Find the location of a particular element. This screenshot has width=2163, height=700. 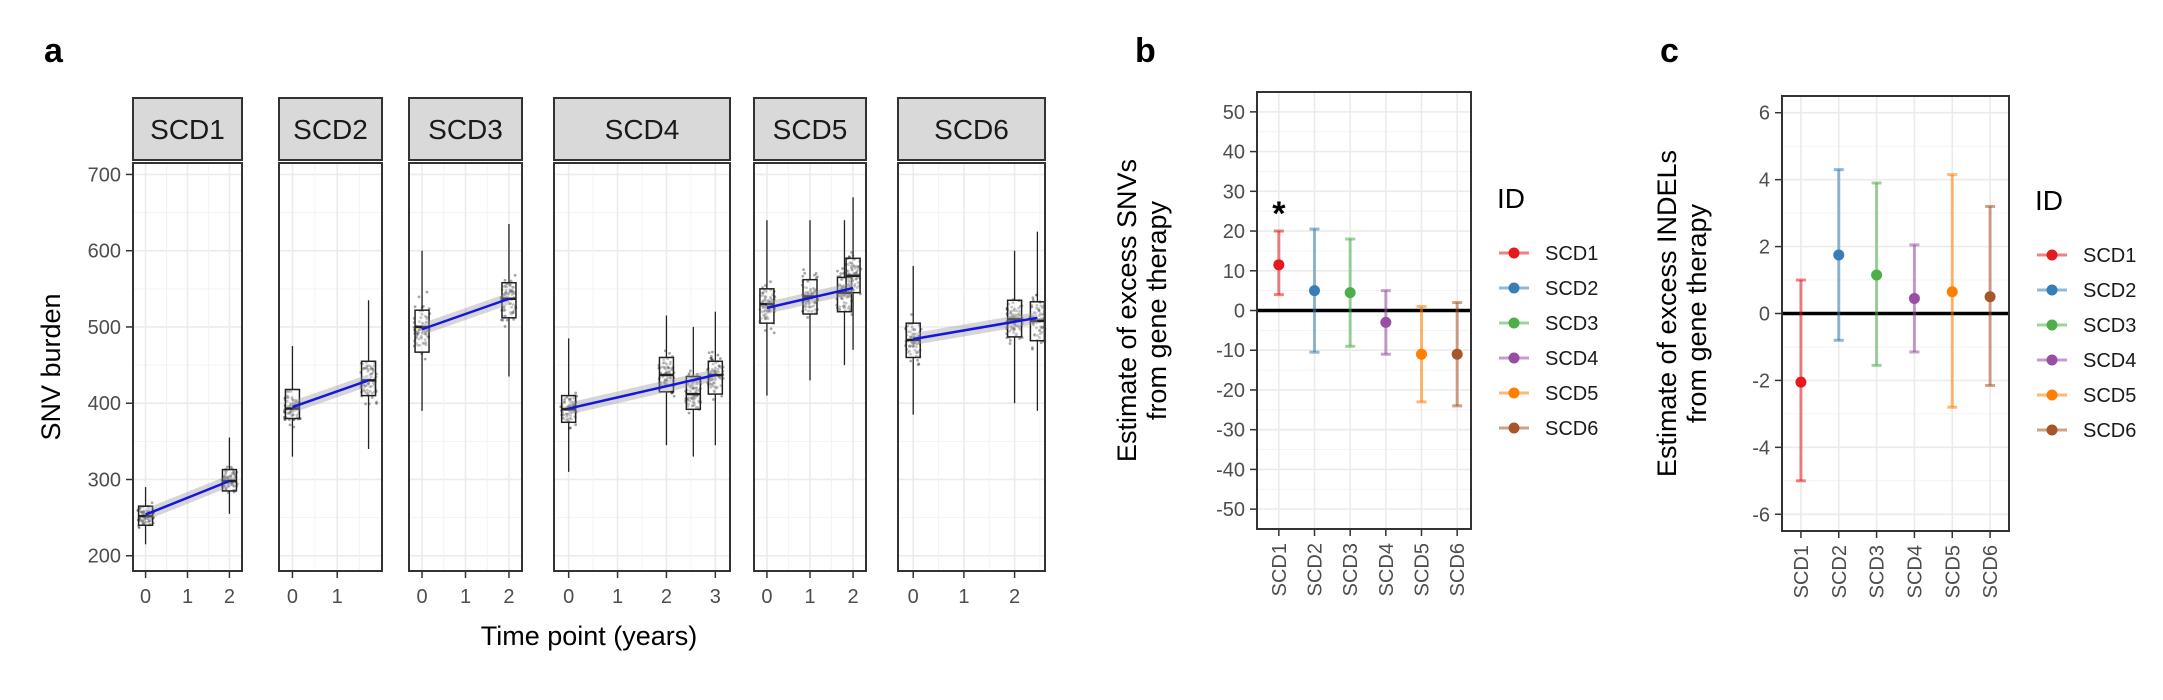

y-tick-label: 2 is located at coordinates (1764, 248).